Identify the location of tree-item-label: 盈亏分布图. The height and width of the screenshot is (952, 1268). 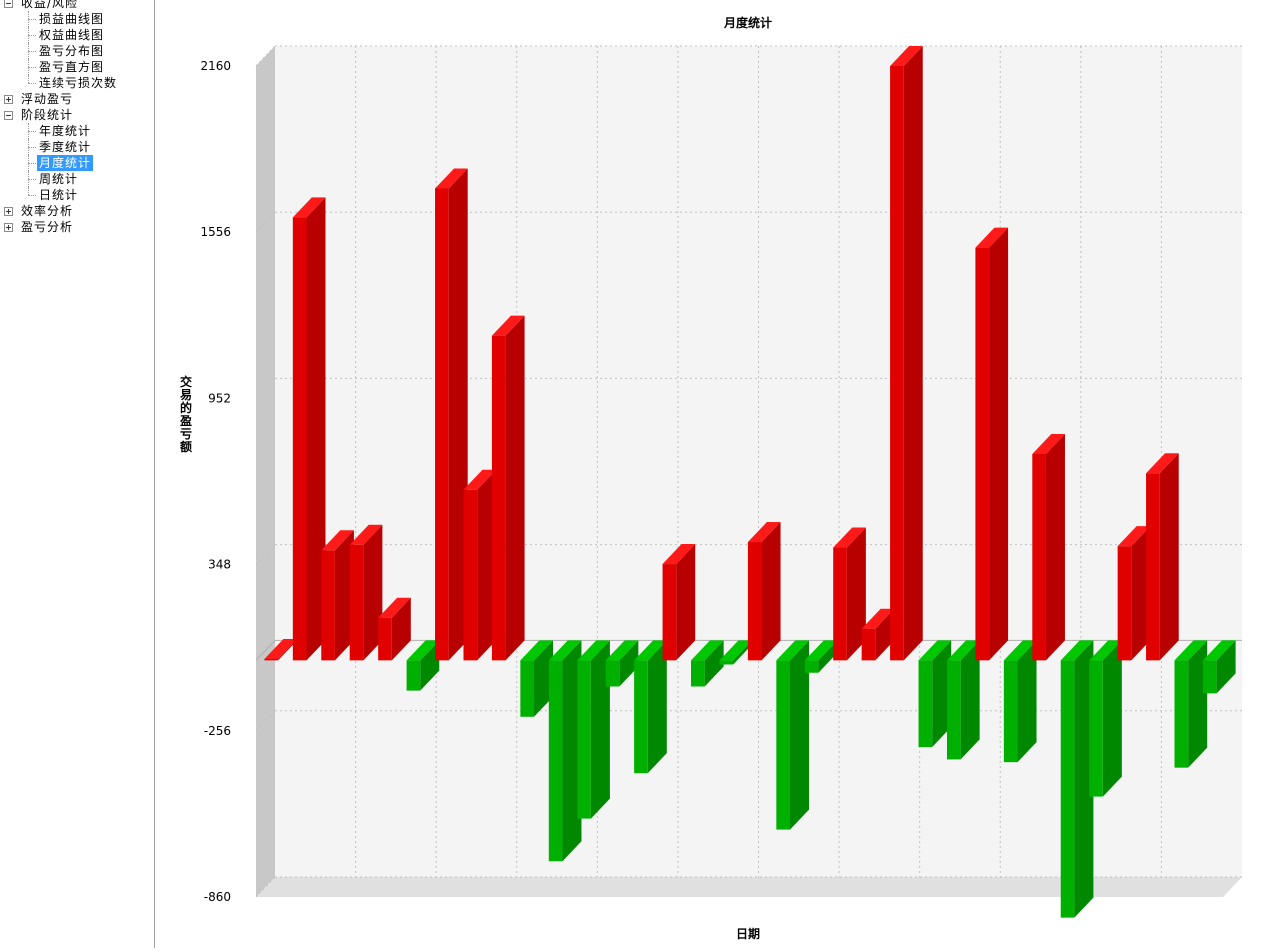
(72, 51).